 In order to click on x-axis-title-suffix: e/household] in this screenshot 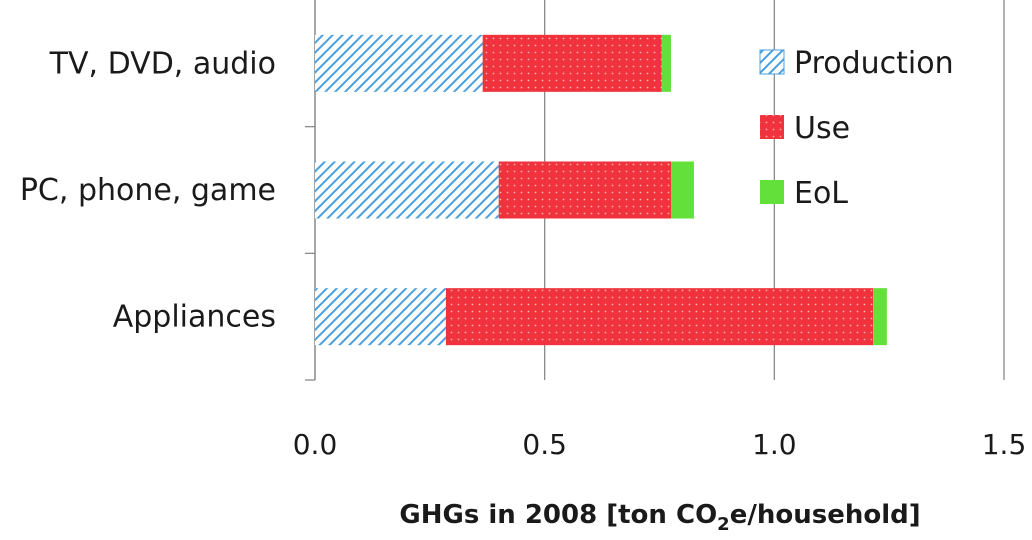, I will do `click(825, 515)`.